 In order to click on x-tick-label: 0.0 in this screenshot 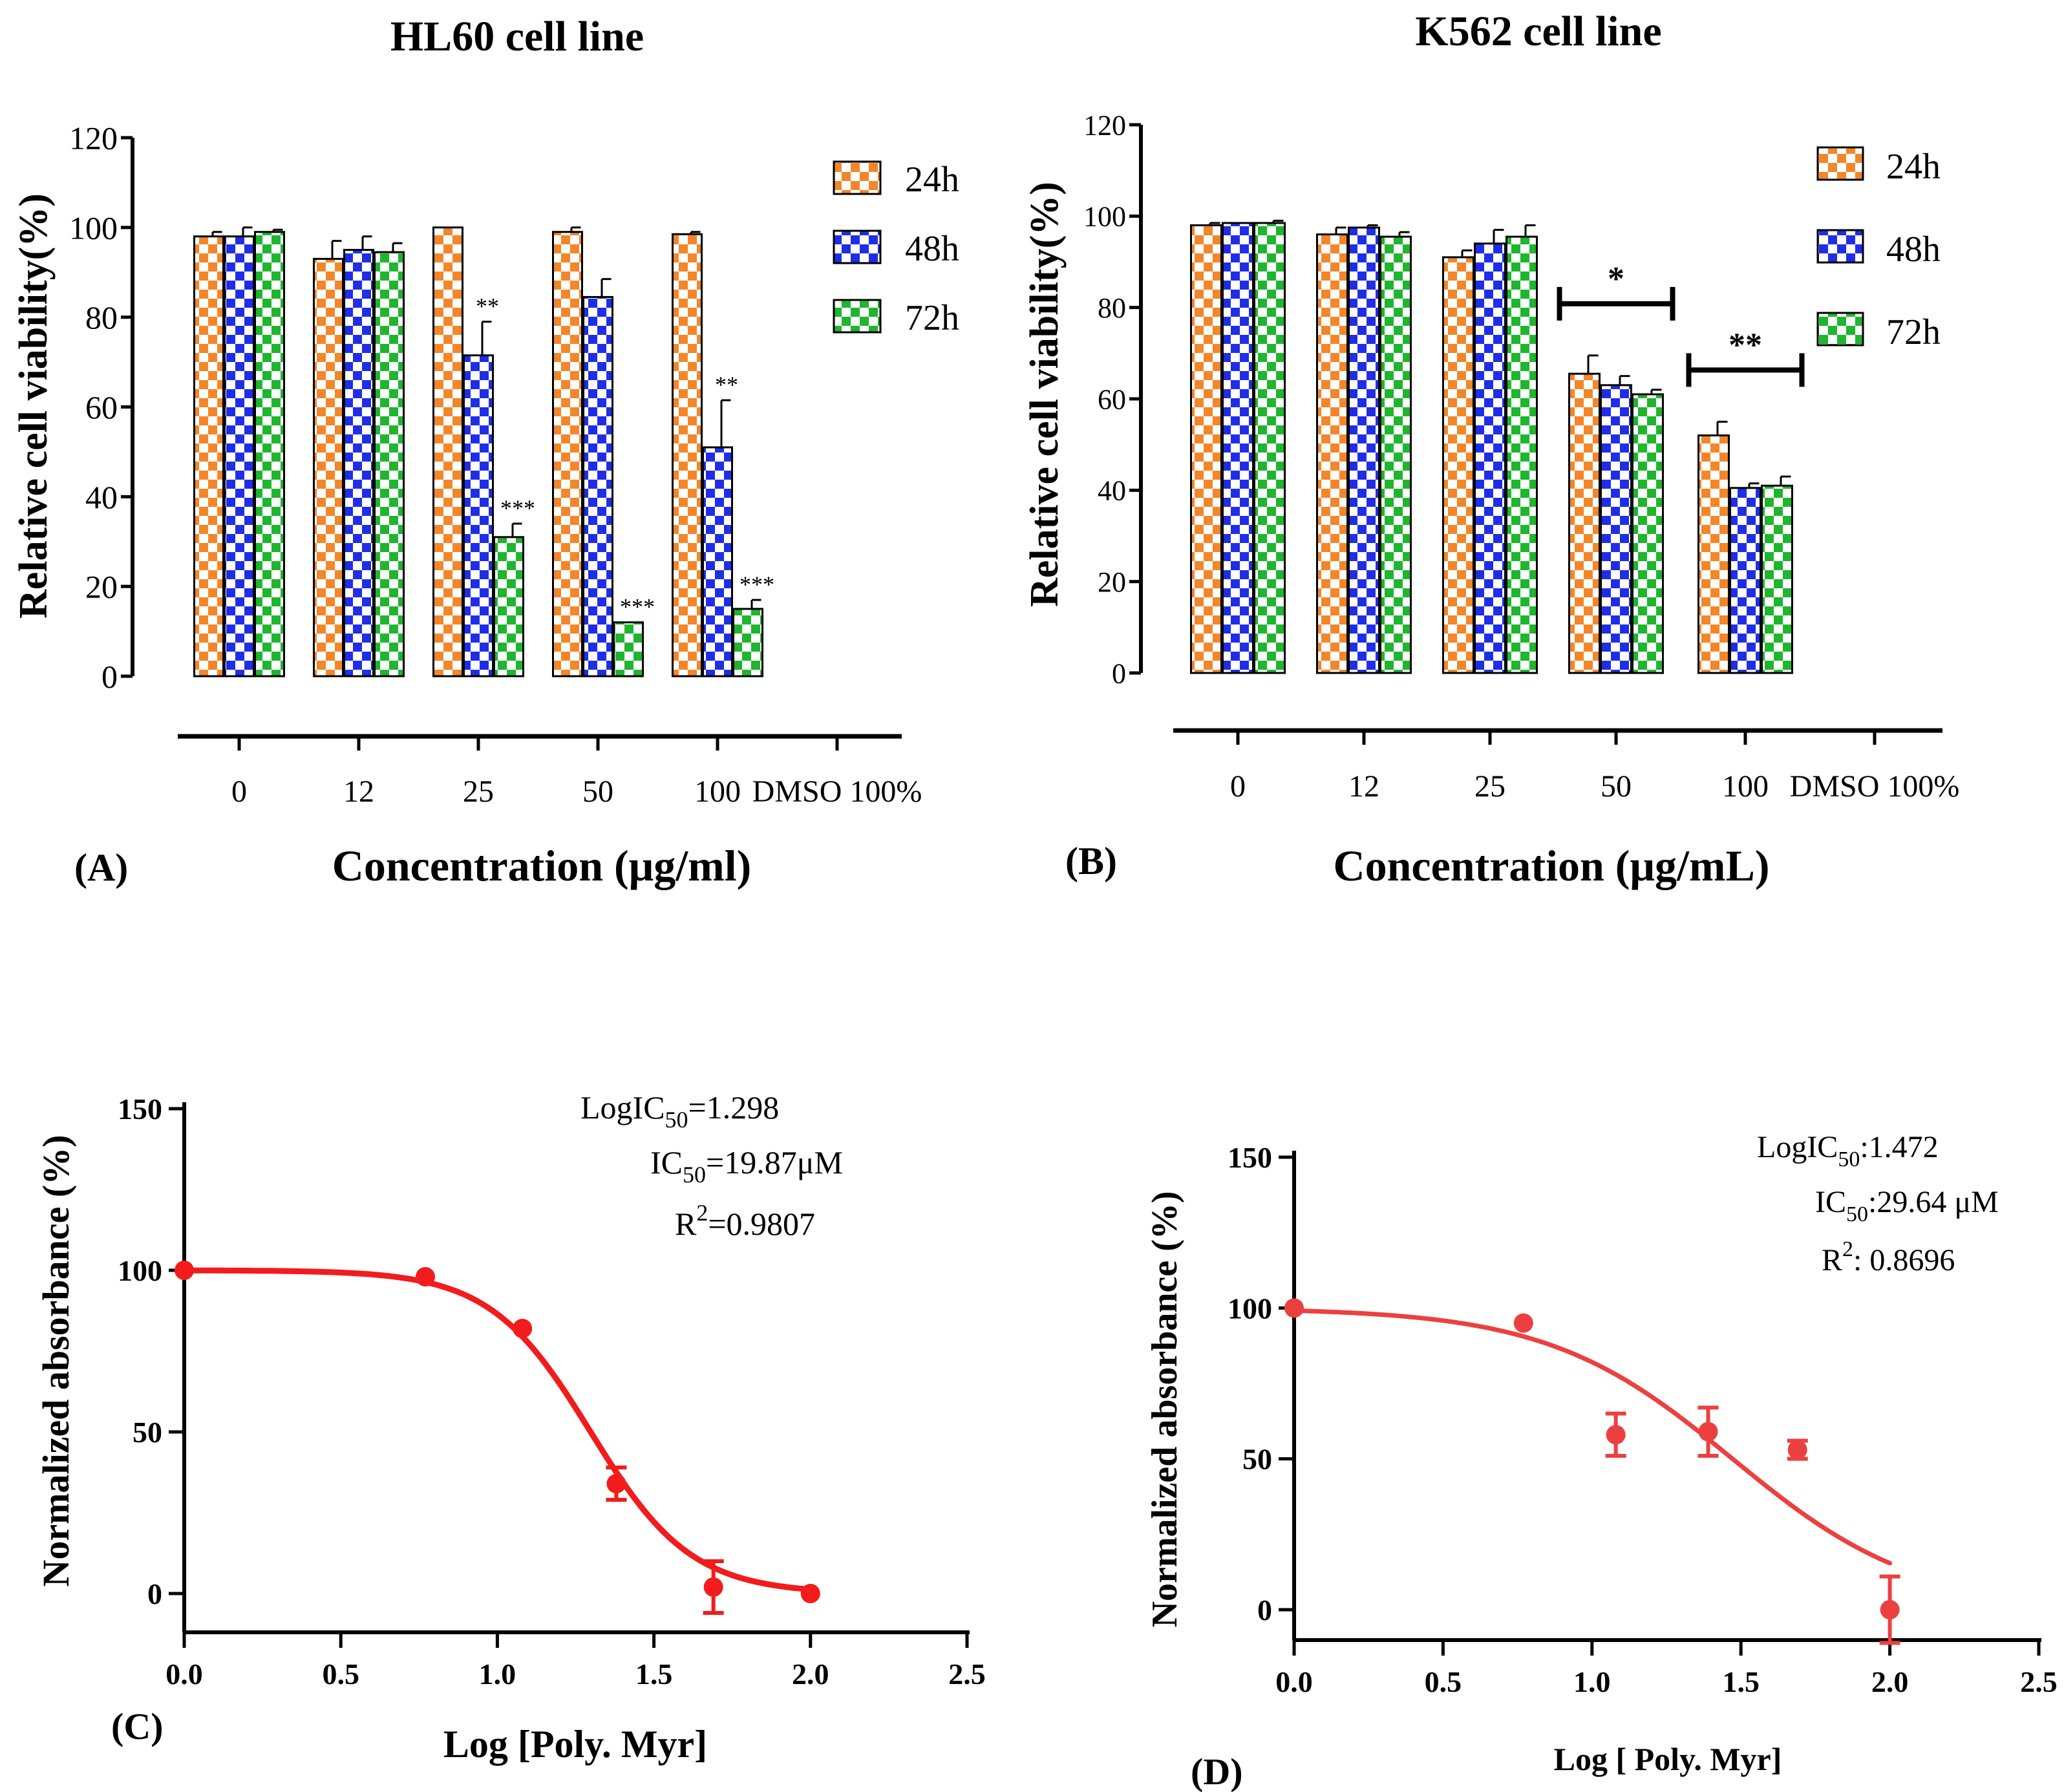, I will do `click(184, 1675)`.